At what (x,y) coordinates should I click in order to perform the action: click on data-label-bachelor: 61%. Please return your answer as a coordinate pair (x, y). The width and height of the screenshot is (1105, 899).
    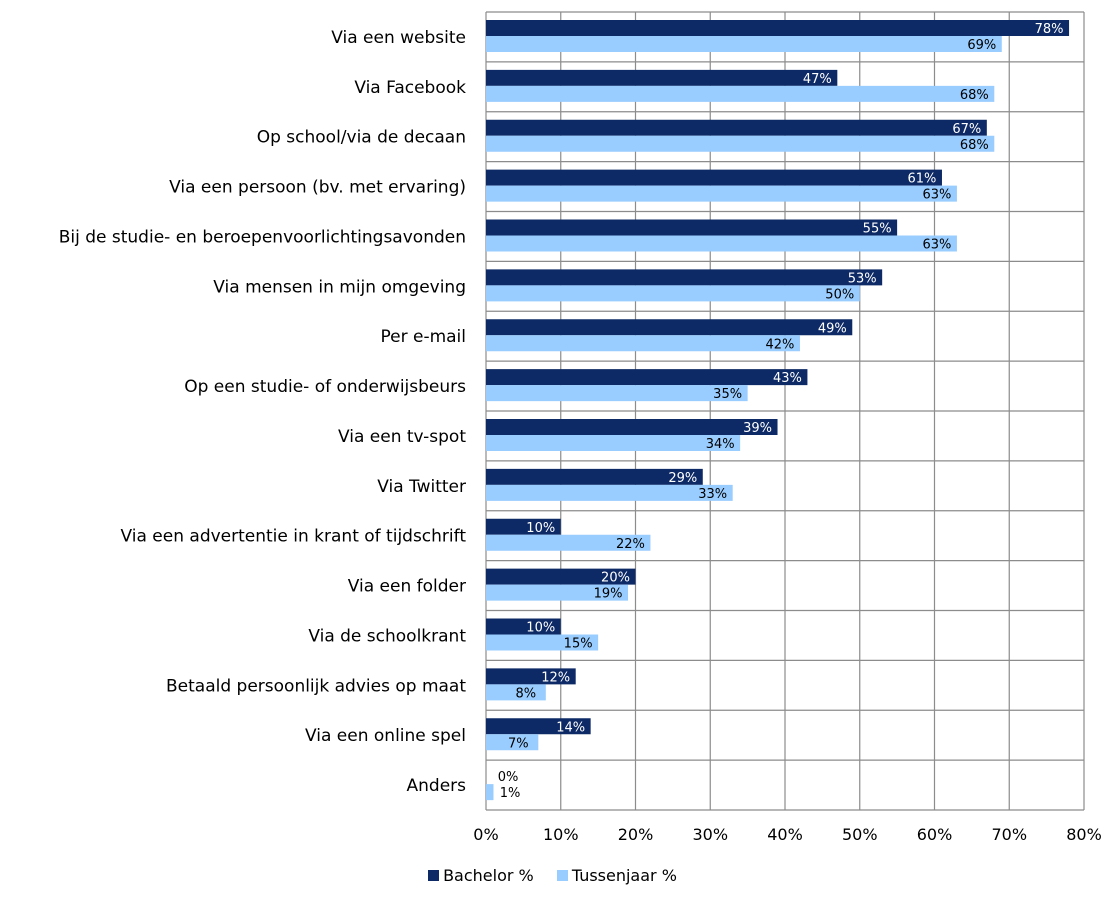
    Looking at the image, I should click on (922, 179).